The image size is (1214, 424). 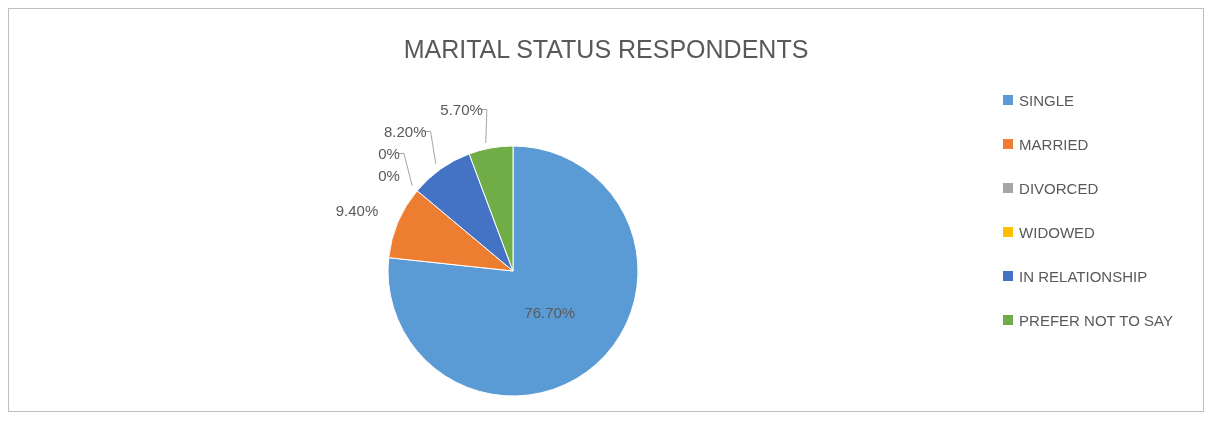 I want to click on legend-label: WIDOWED, so click(x=1057, y=232).